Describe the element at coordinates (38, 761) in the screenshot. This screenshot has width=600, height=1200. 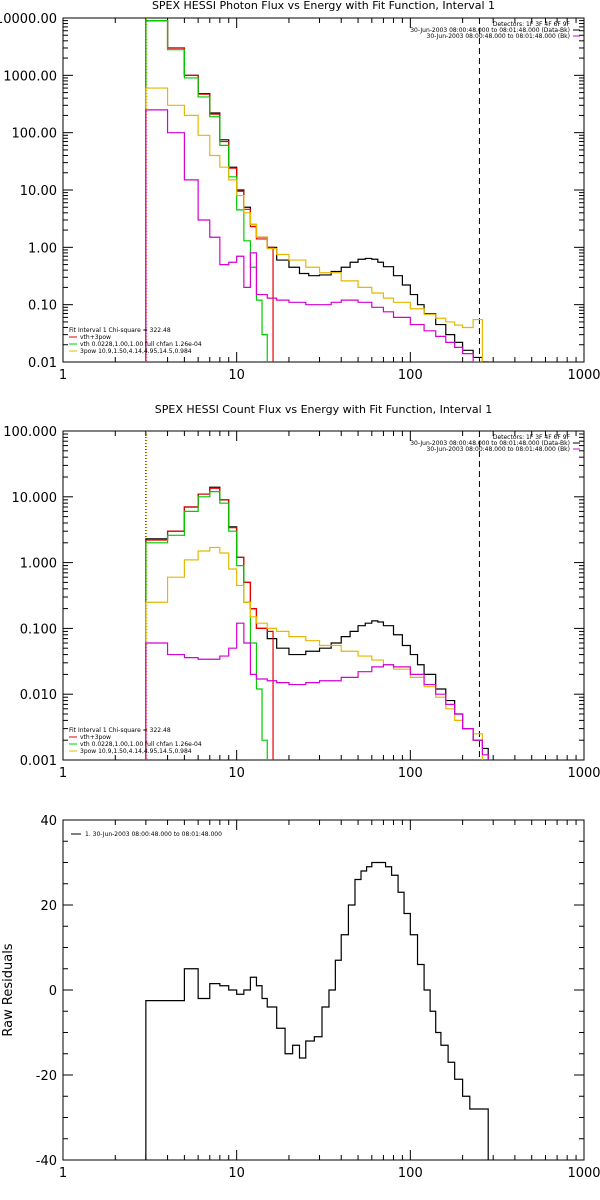
I see `y-tick-label: 0.001` at that location.